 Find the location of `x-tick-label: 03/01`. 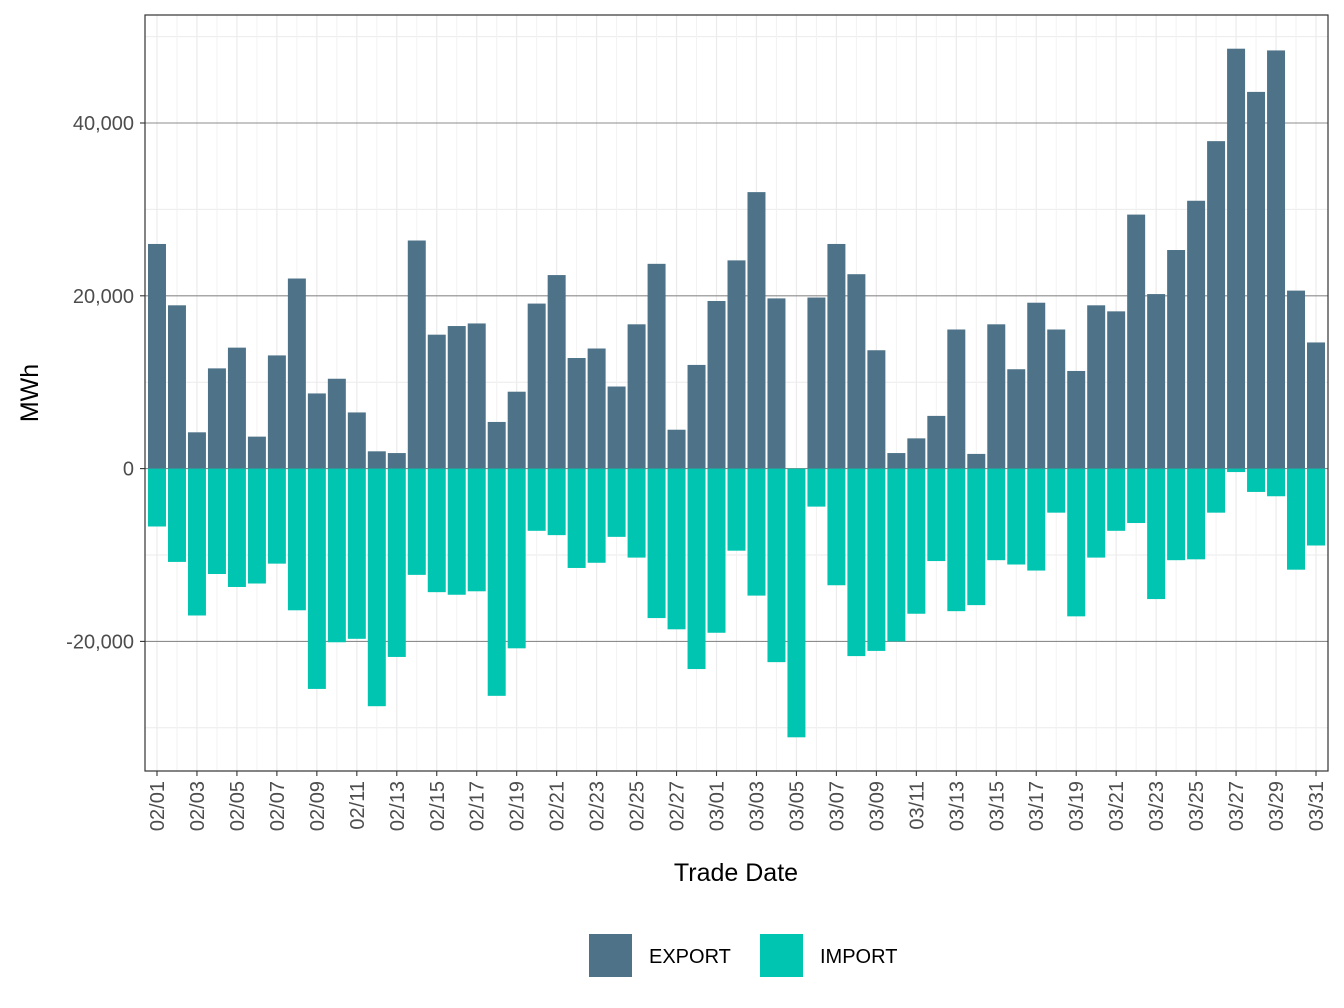

x-tick-label: 03/01 is located at coordinates (718, 806).